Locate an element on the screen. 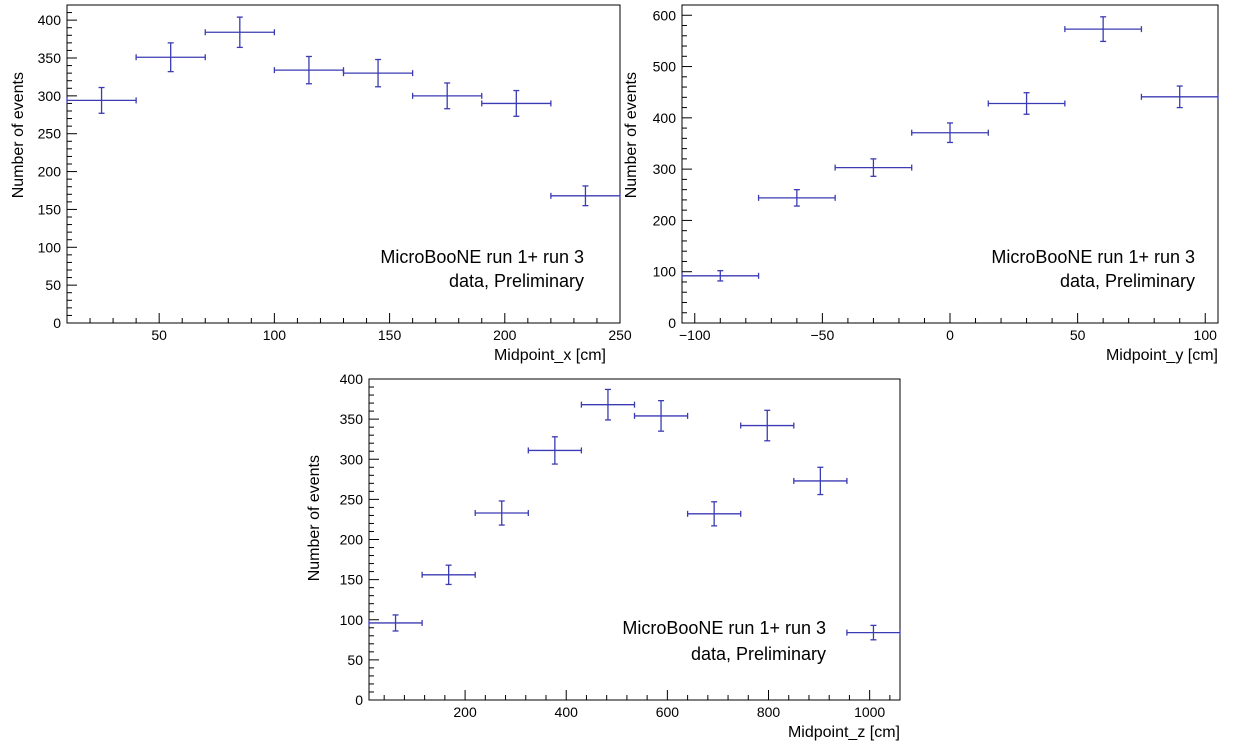 This screenshot has width=1233, height=746. x-tick-label: −50 is located at coordinates (823, 335).